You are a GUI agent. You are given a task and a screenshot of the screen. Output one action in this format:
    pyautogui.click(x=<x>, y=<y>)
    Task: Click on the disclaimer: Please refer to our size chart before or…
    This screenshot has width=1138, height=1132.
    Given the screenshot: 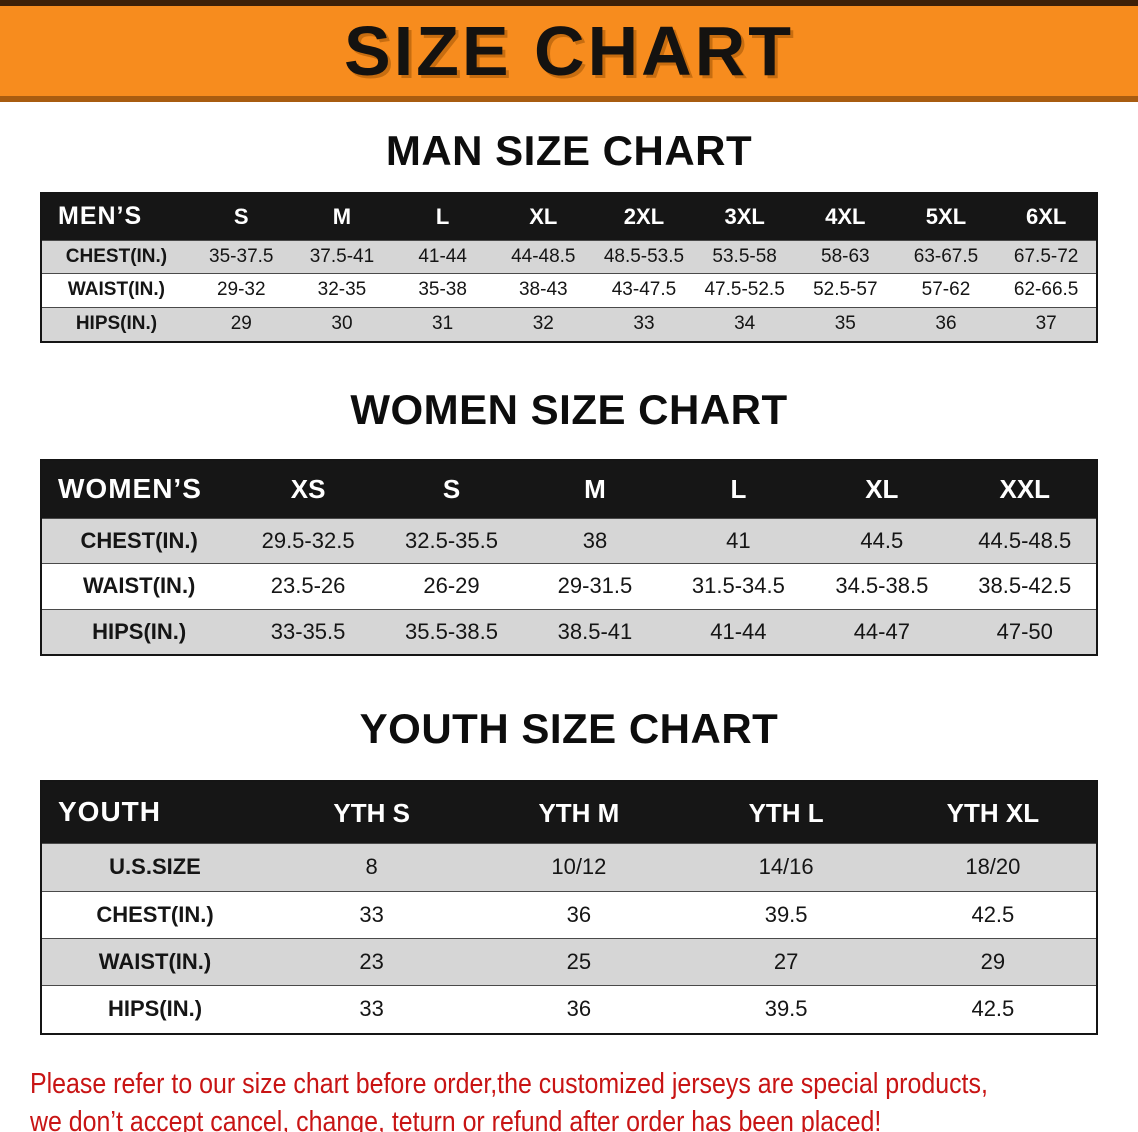 What is the action you would take?
    pyautogui.click(x=569, y=1098)
    